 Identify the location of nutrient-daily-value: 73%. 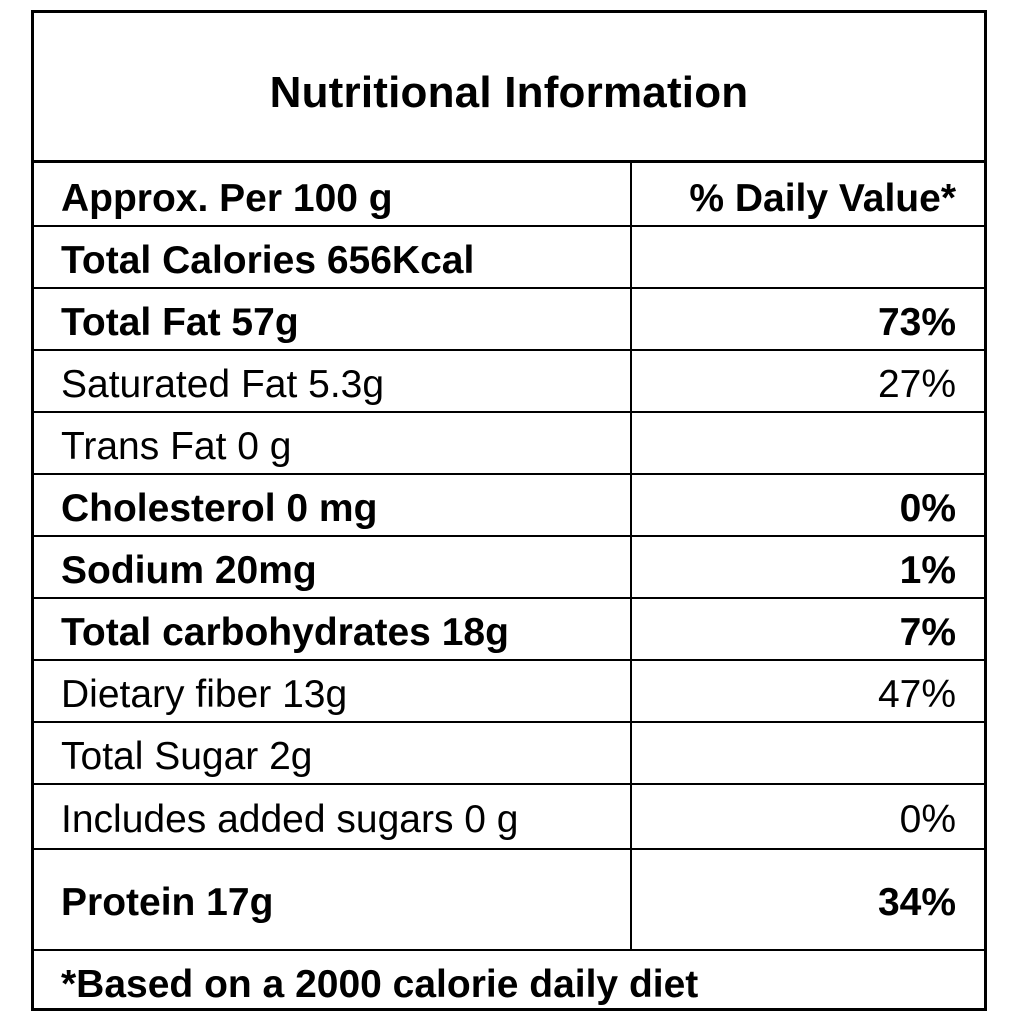
(916, 322).